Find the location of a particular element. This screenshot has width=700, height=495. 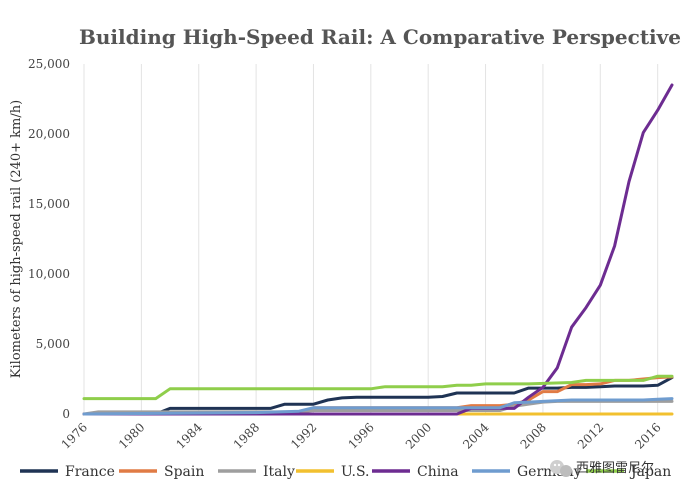

watermark-text: 西雅图雷尼尔 is located at coordinates (615, 468).